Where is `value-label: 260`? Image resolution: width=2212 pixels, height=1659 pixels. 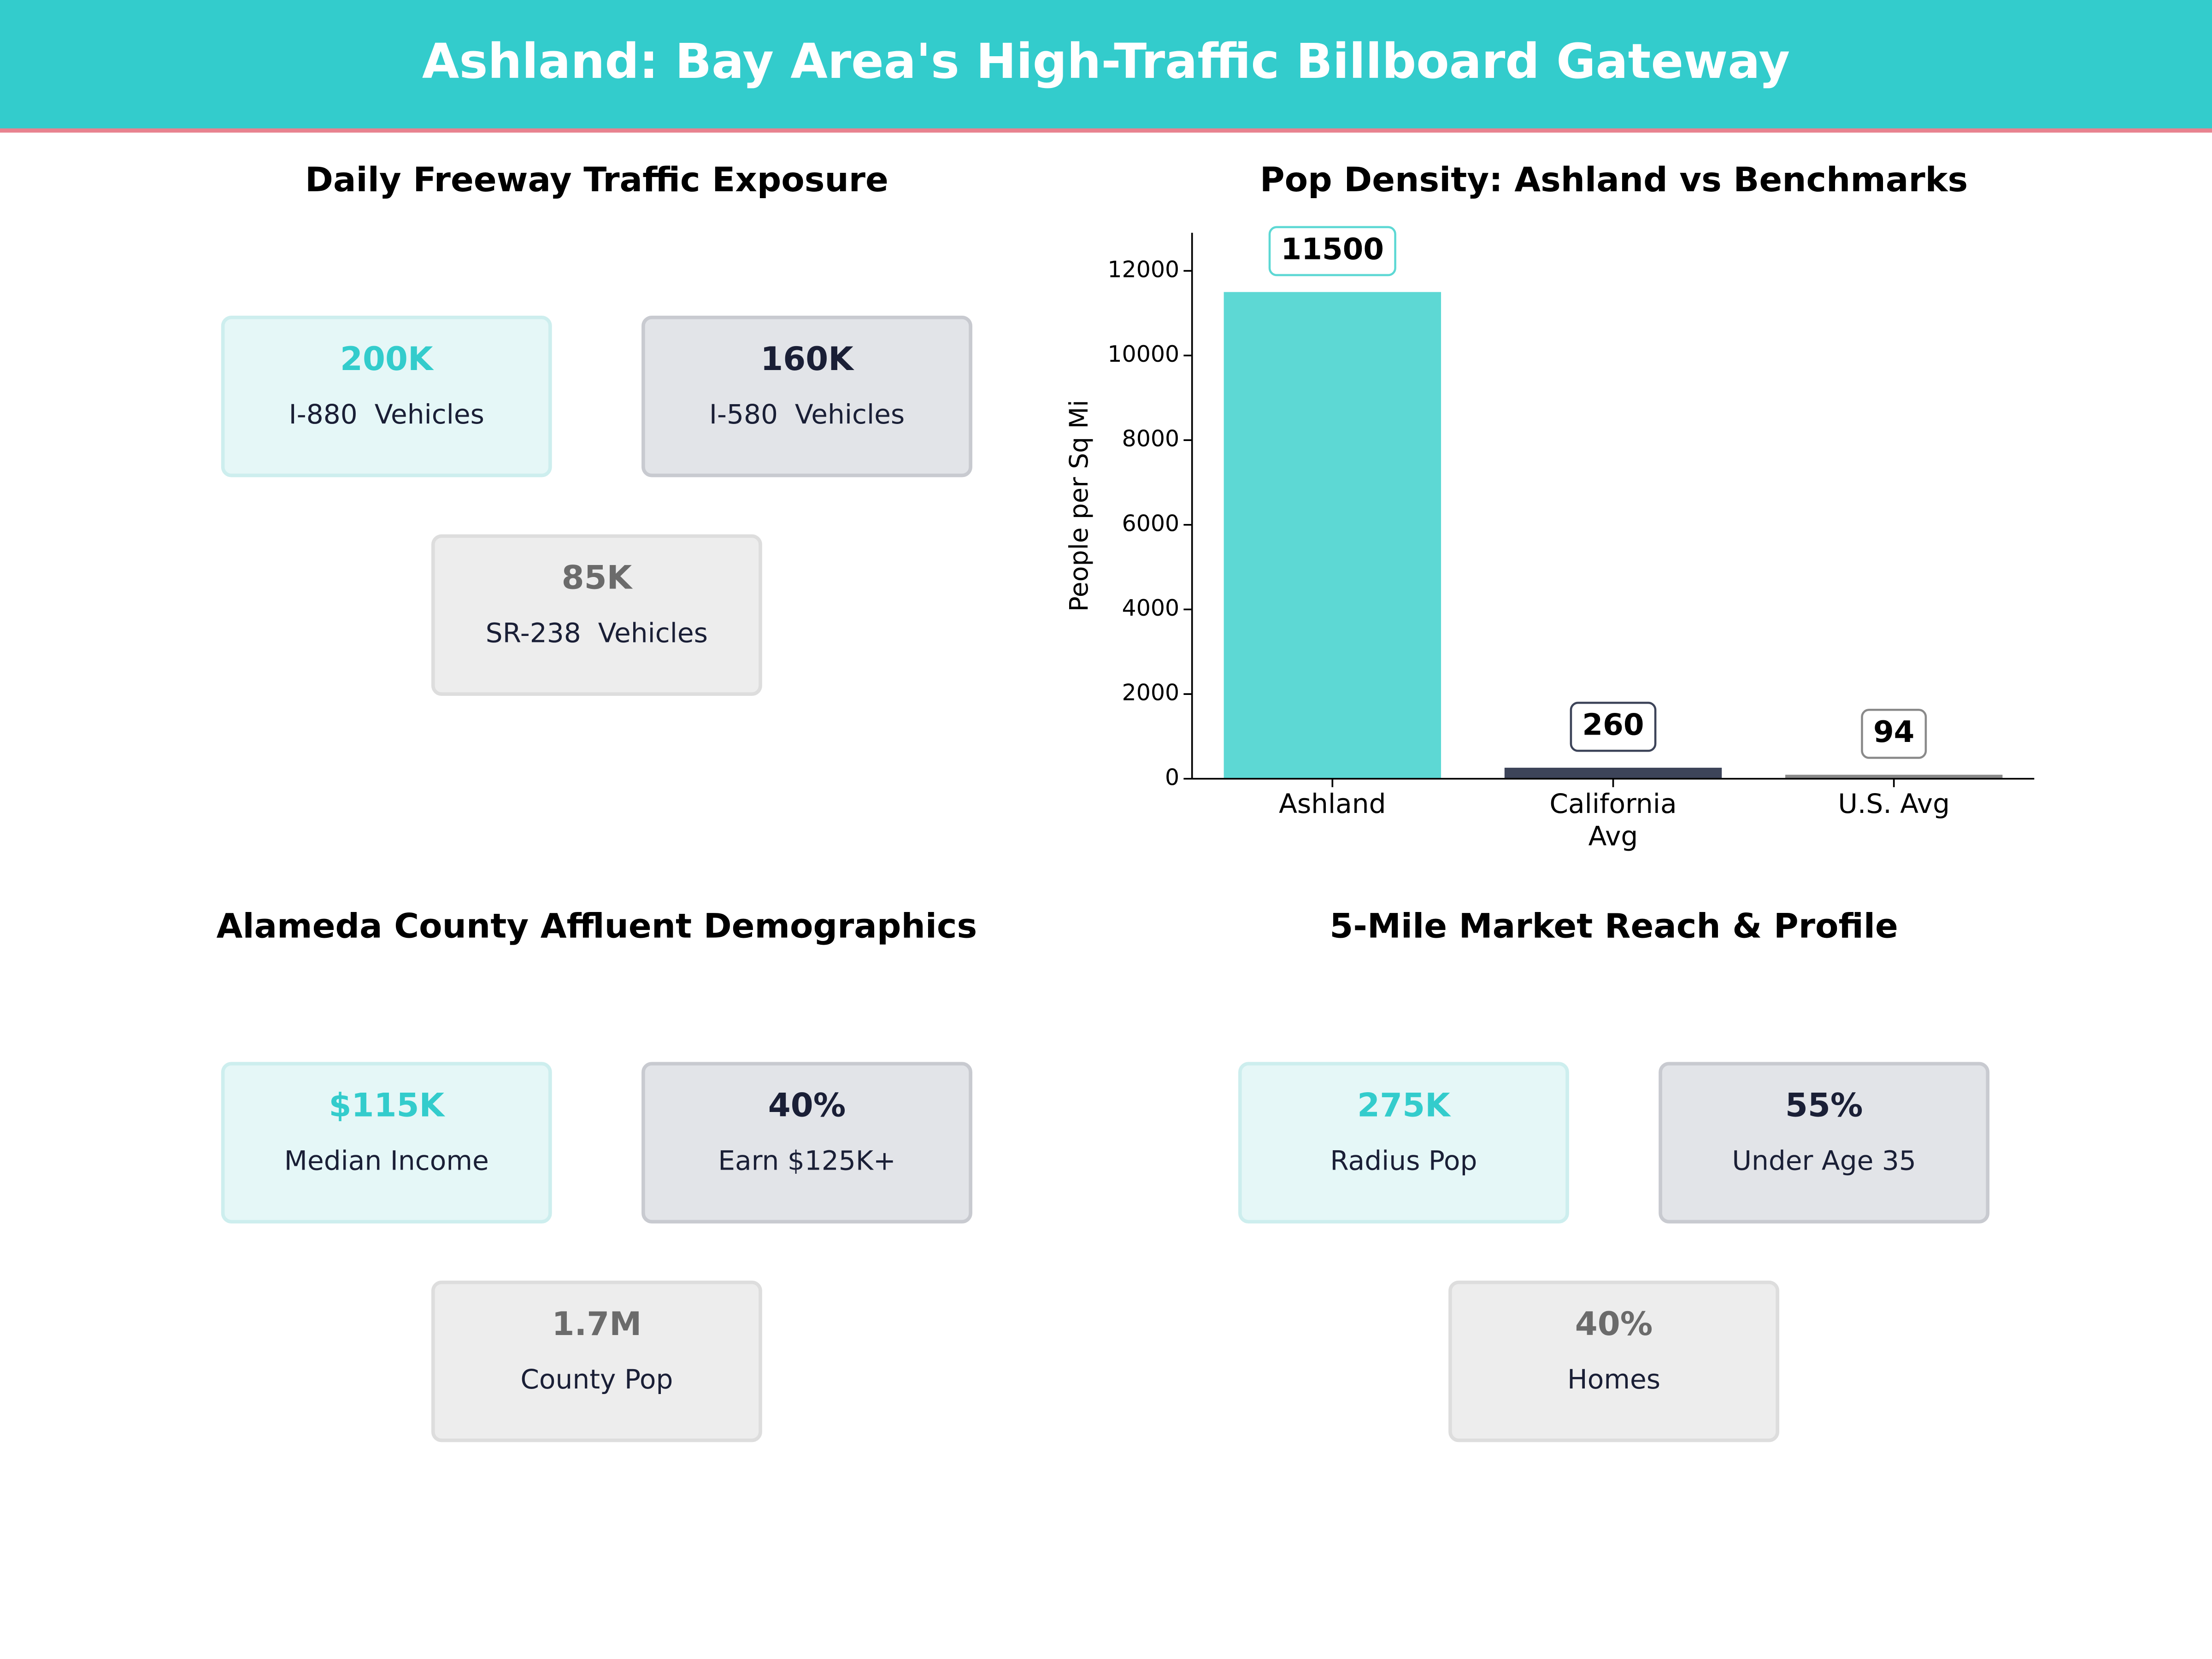 value-label: 260 is located at coordinates (1613, 725).